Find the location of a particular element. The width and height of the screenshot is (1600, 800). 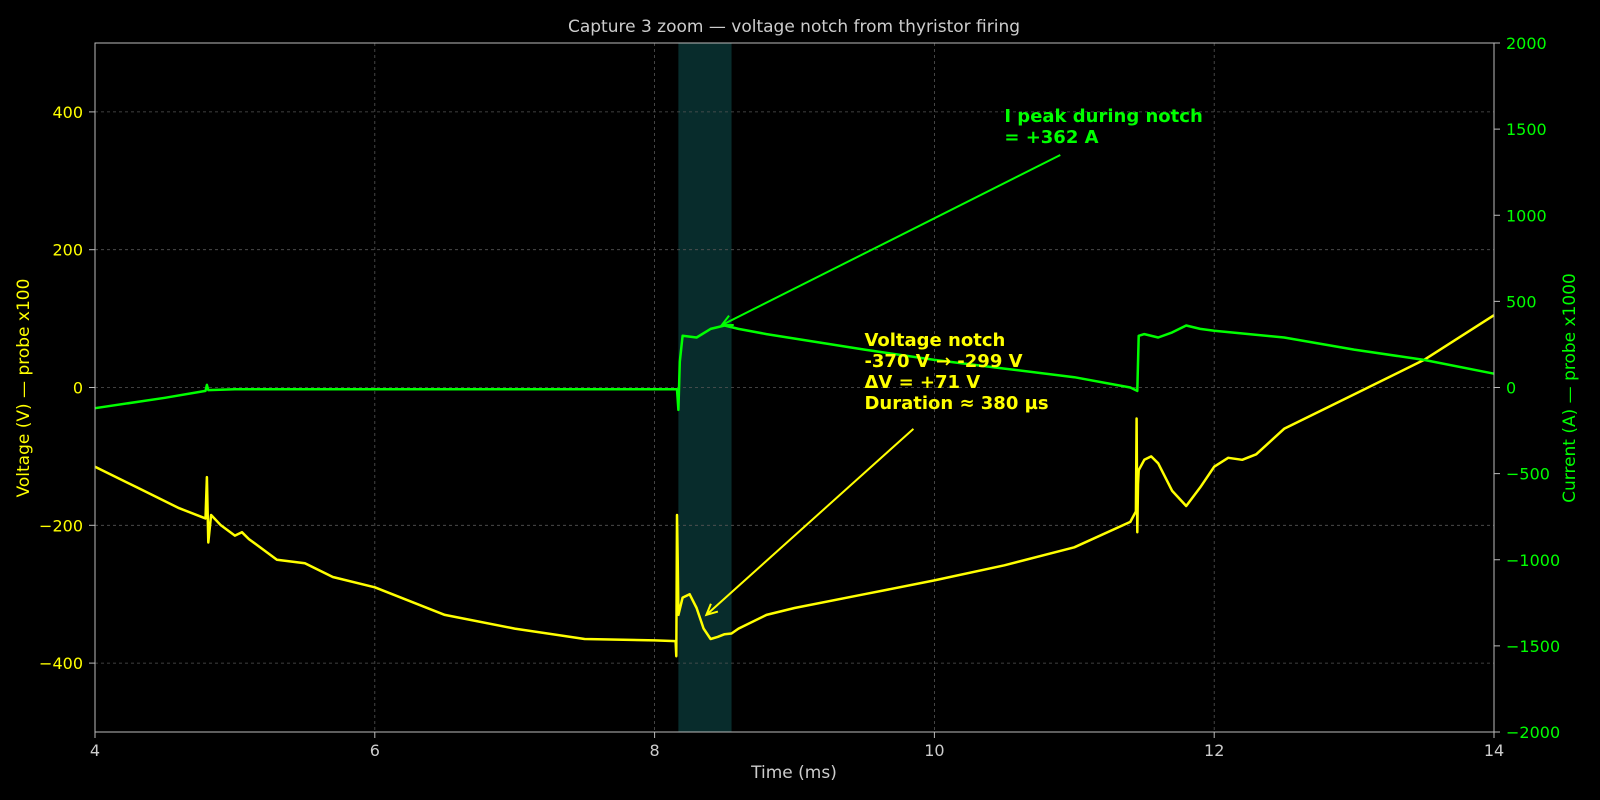

x-tick-label: 14 is located at coordinates (1494, 750).